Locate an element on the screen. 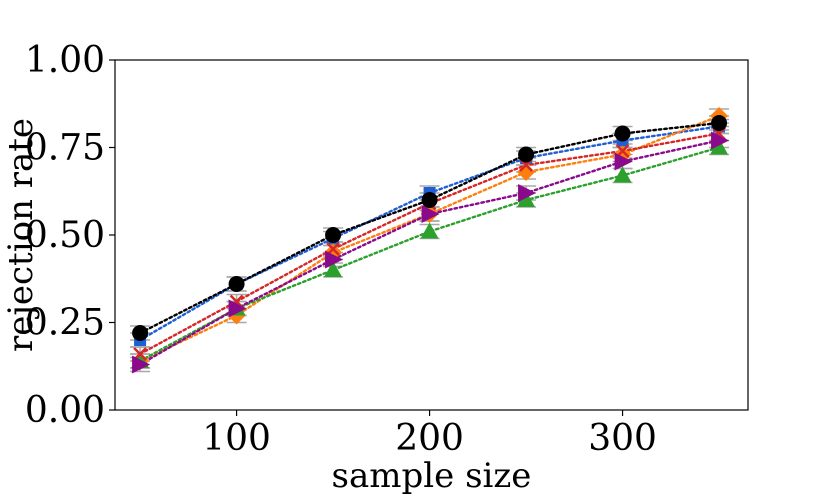  x-axis-label: sample size is located at coordinates (432, 476).